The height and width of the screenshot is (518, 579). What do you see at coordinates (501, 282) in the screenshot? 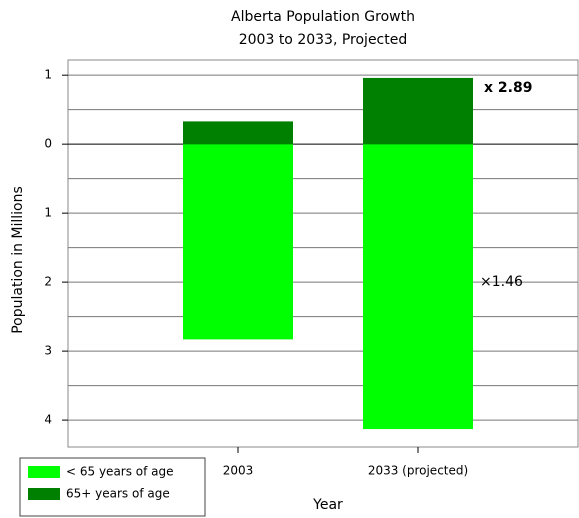
I see `annotation: ×1.46` at bounding box center [501, 282].